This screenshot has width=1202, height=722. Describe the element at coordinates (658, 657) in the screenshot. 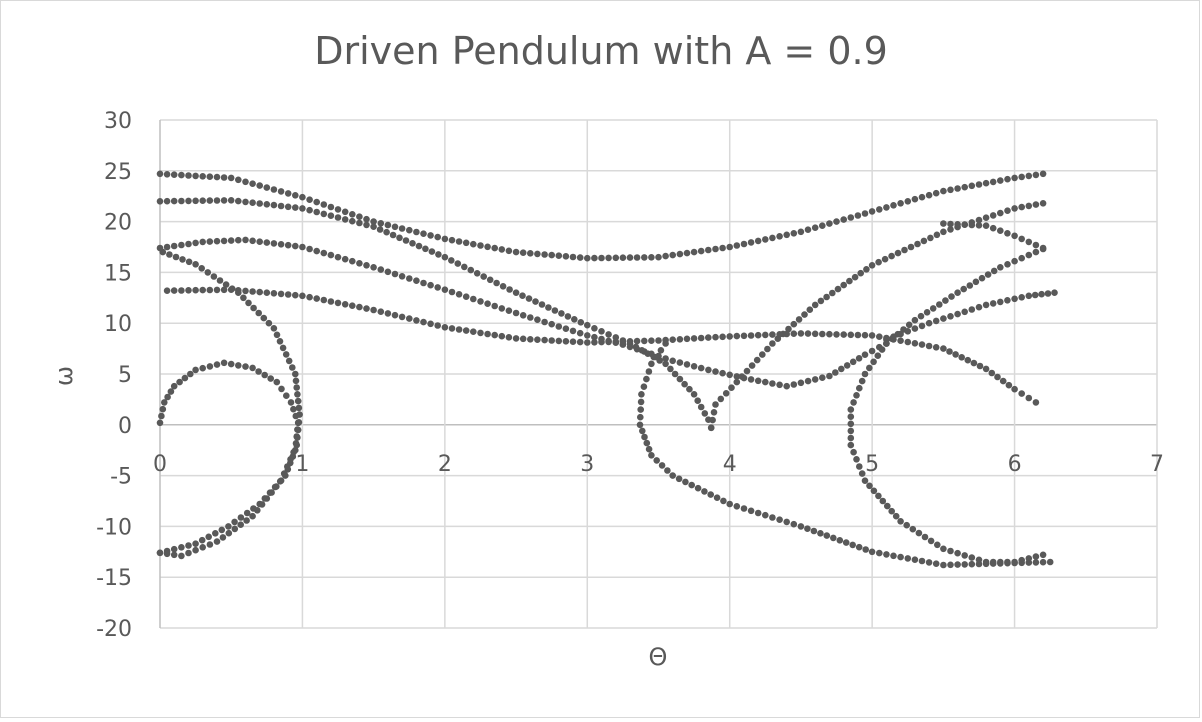

I see `x-axis-label: Θ` at that location.